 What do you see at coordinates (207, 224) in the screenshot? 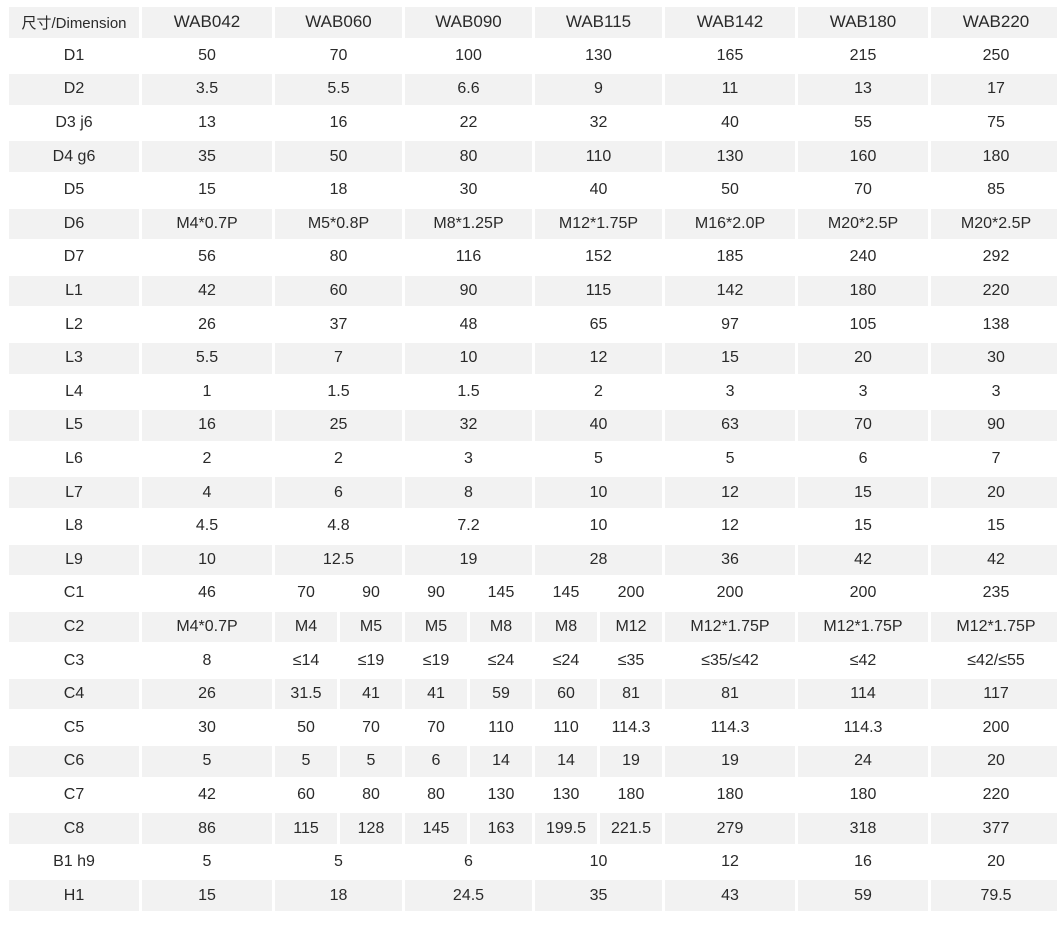
I see `table-cell: M4*0.7P` at bounding box center [207, 224].